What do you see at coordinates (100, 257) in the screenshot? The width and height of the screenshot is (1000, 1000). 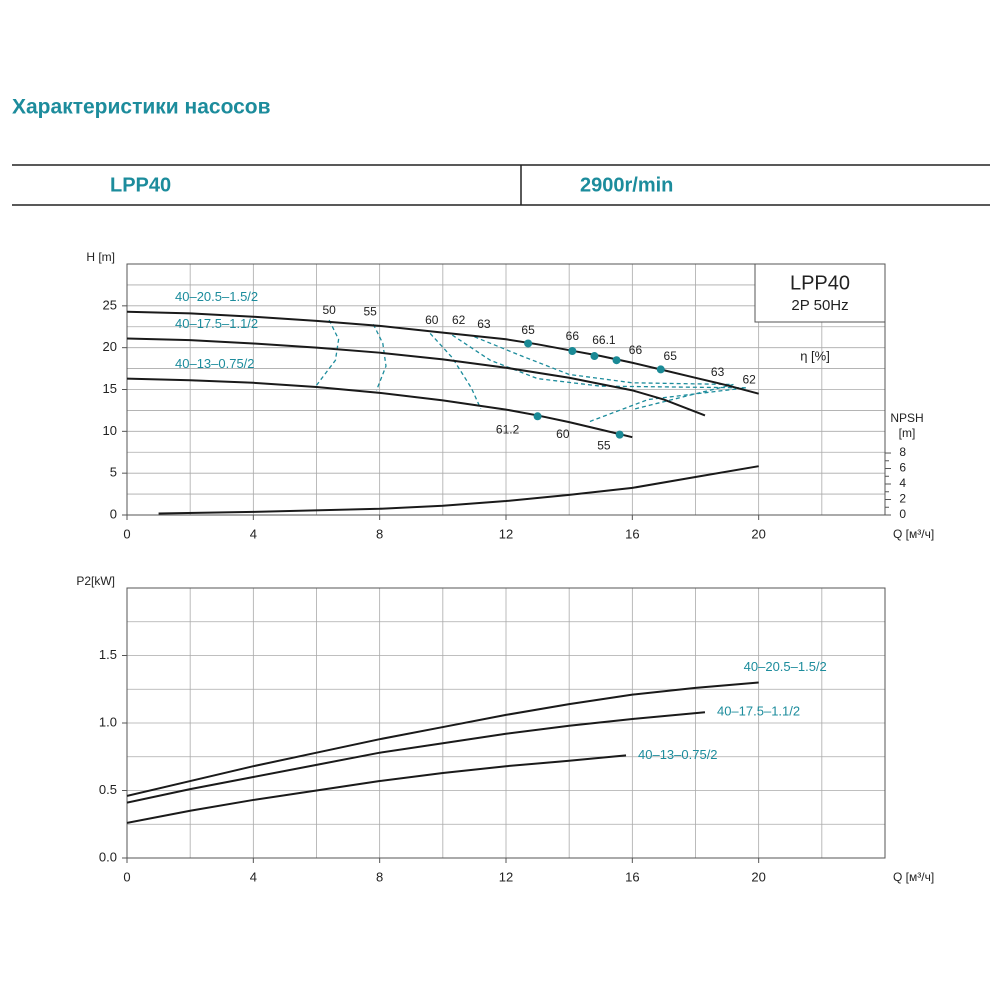 I see `y-axis-label: H [m]` at bounding box center [100, 257].